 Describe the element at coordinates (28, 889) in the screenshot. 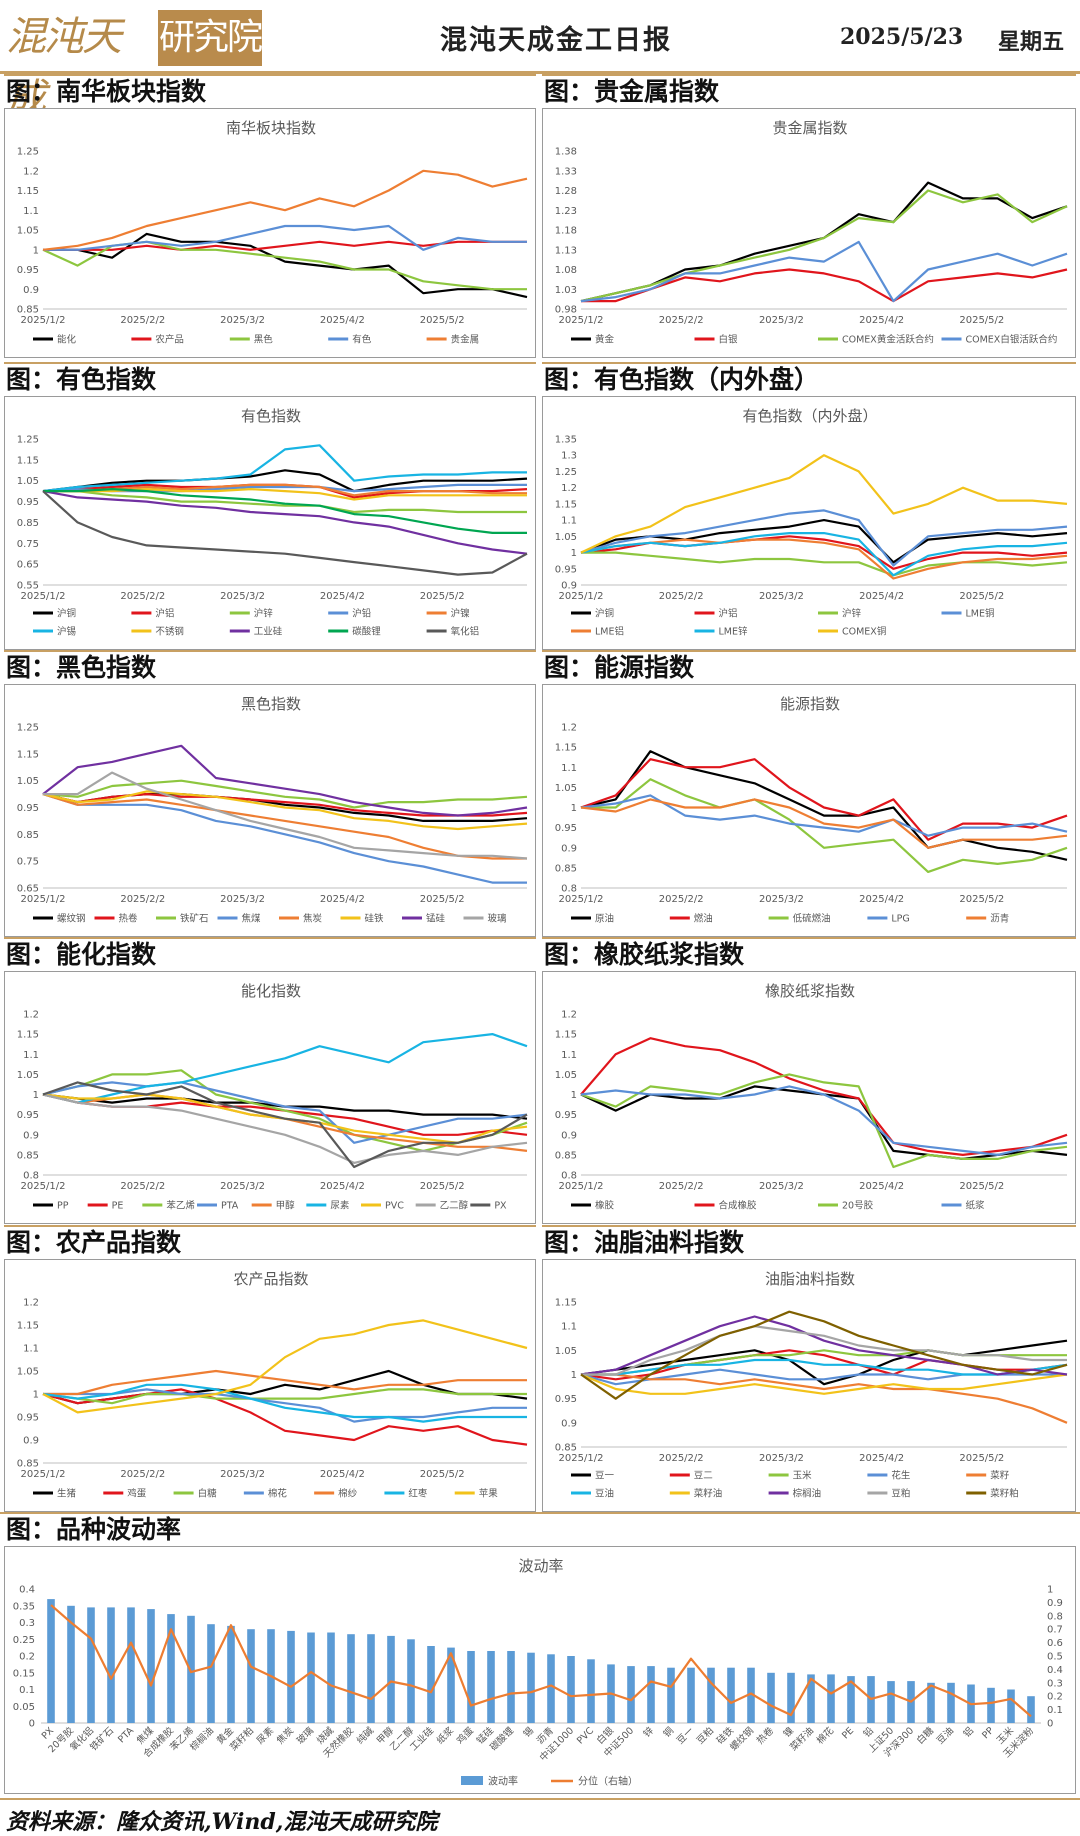

I see `y-tick-label: 0.65` at that location.